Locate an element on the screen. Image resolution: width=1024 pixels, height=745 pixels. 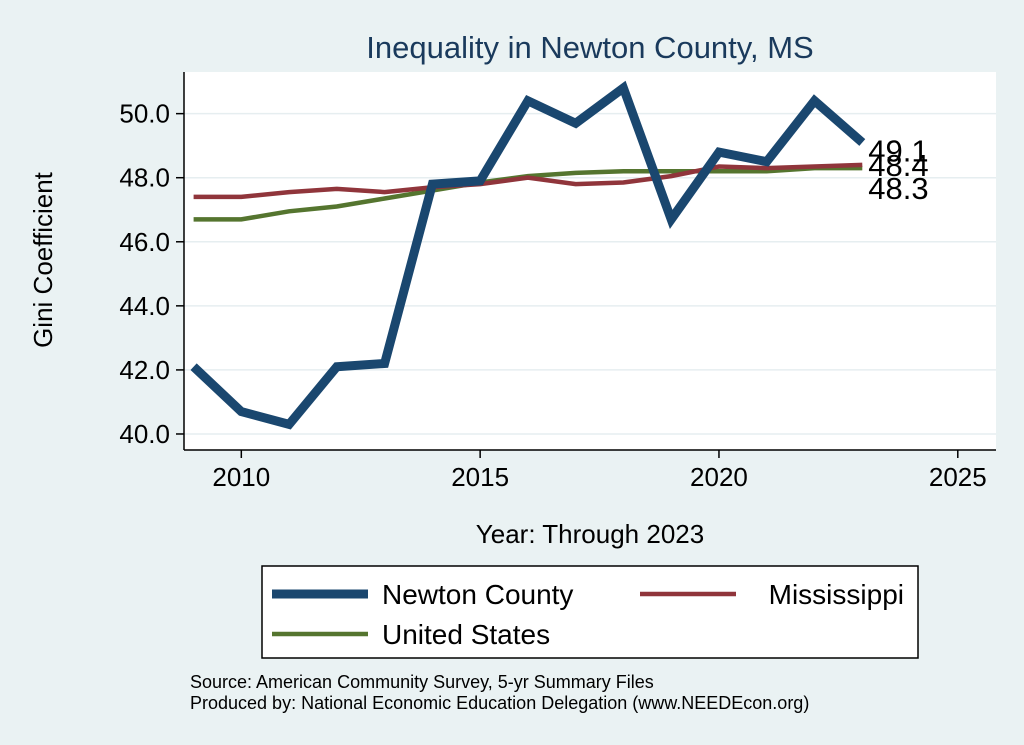
x-tick-label: 2010 is located at coordinates (241, 477).